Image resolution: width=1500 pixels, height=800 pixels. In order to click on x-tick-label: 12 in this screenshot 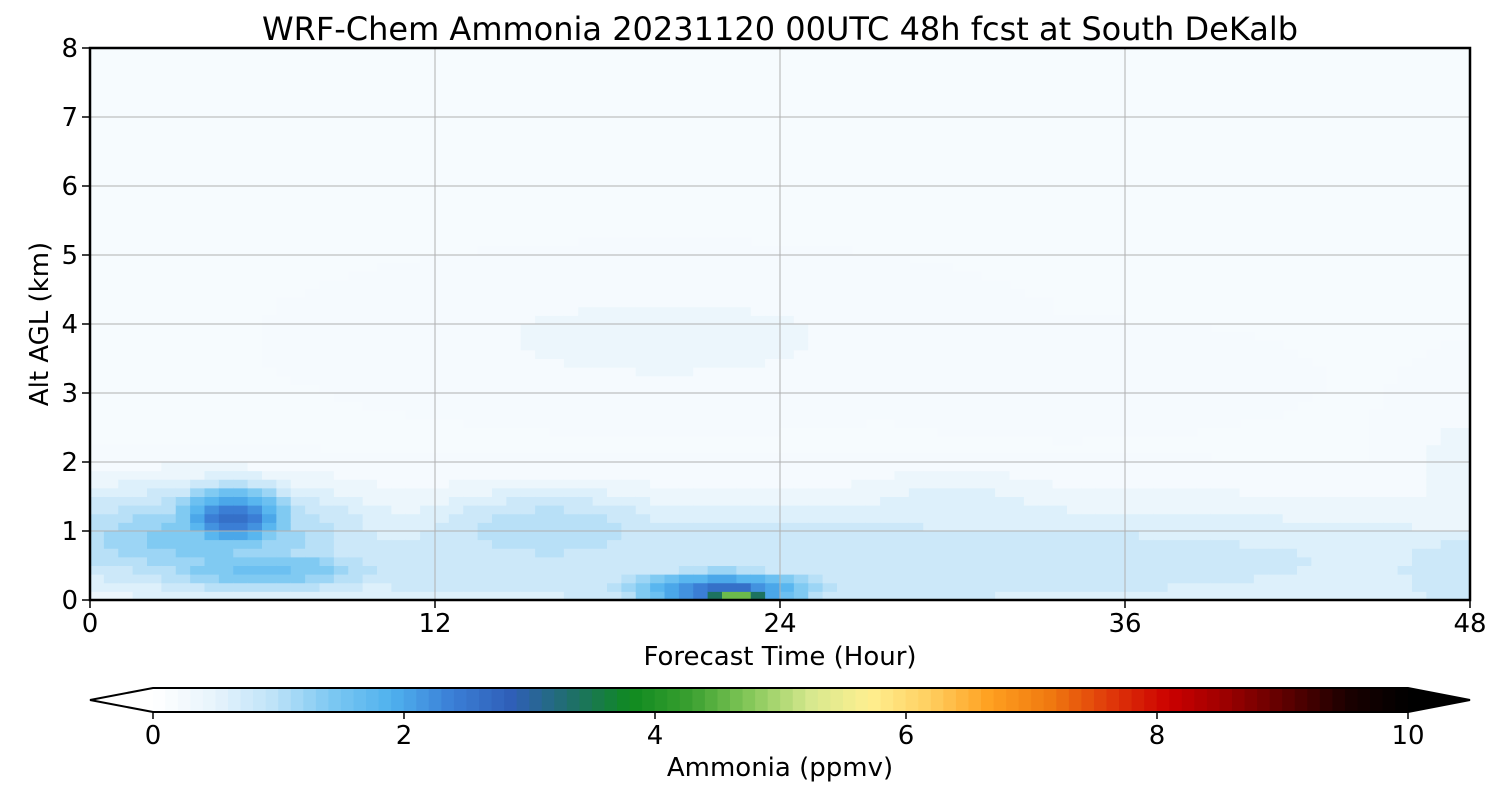, I will do `click(434, 624)`.